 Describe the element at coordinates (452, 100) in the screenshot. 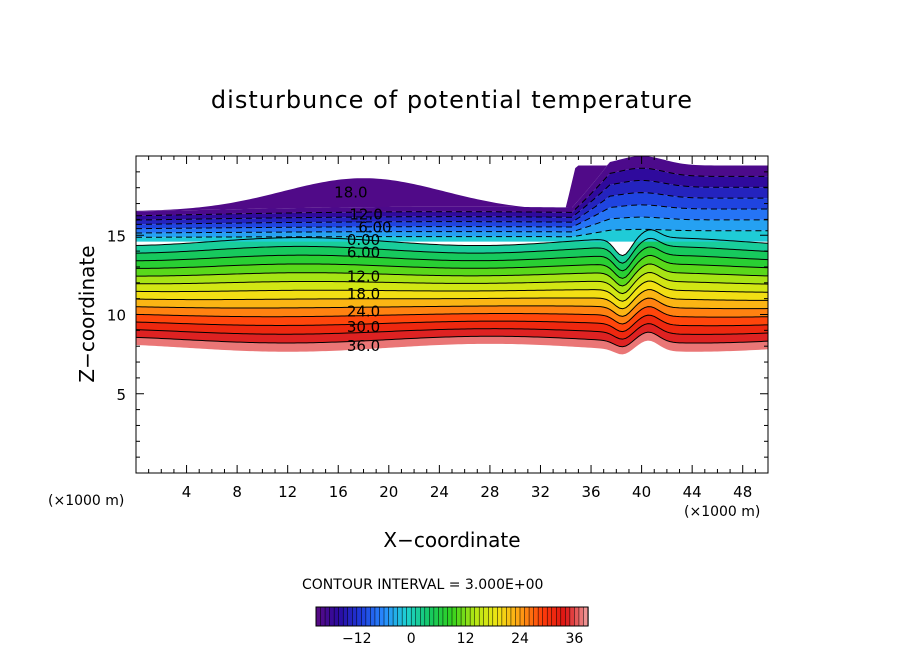

I see `chart-title: disturbunce of potential temperature` at that location.